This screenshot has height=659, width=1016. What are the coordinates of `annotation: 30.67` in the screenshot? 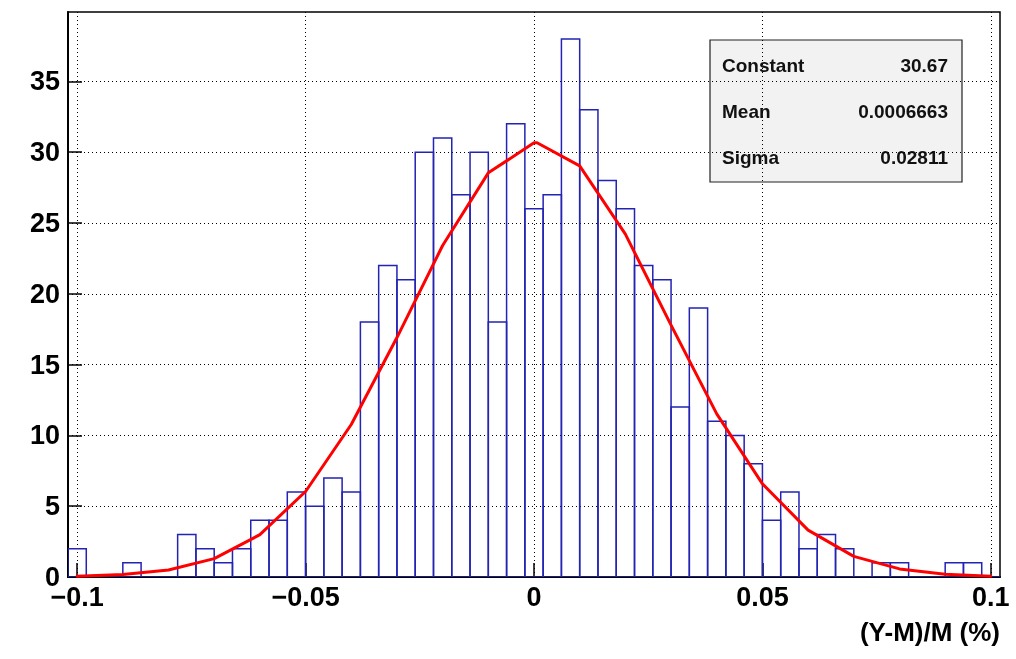 It's located at (924, 65).